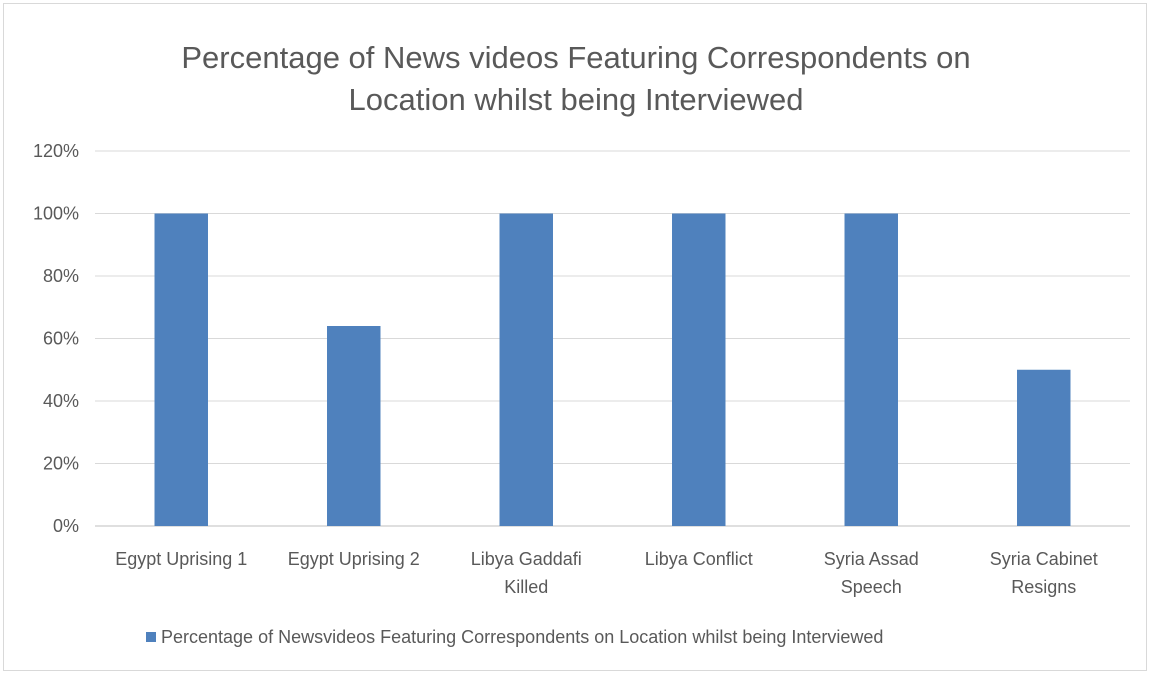 The width and height of the screenshot is (1152, 675). I want to click on y-tick-label: 20%, so click(61, 464).